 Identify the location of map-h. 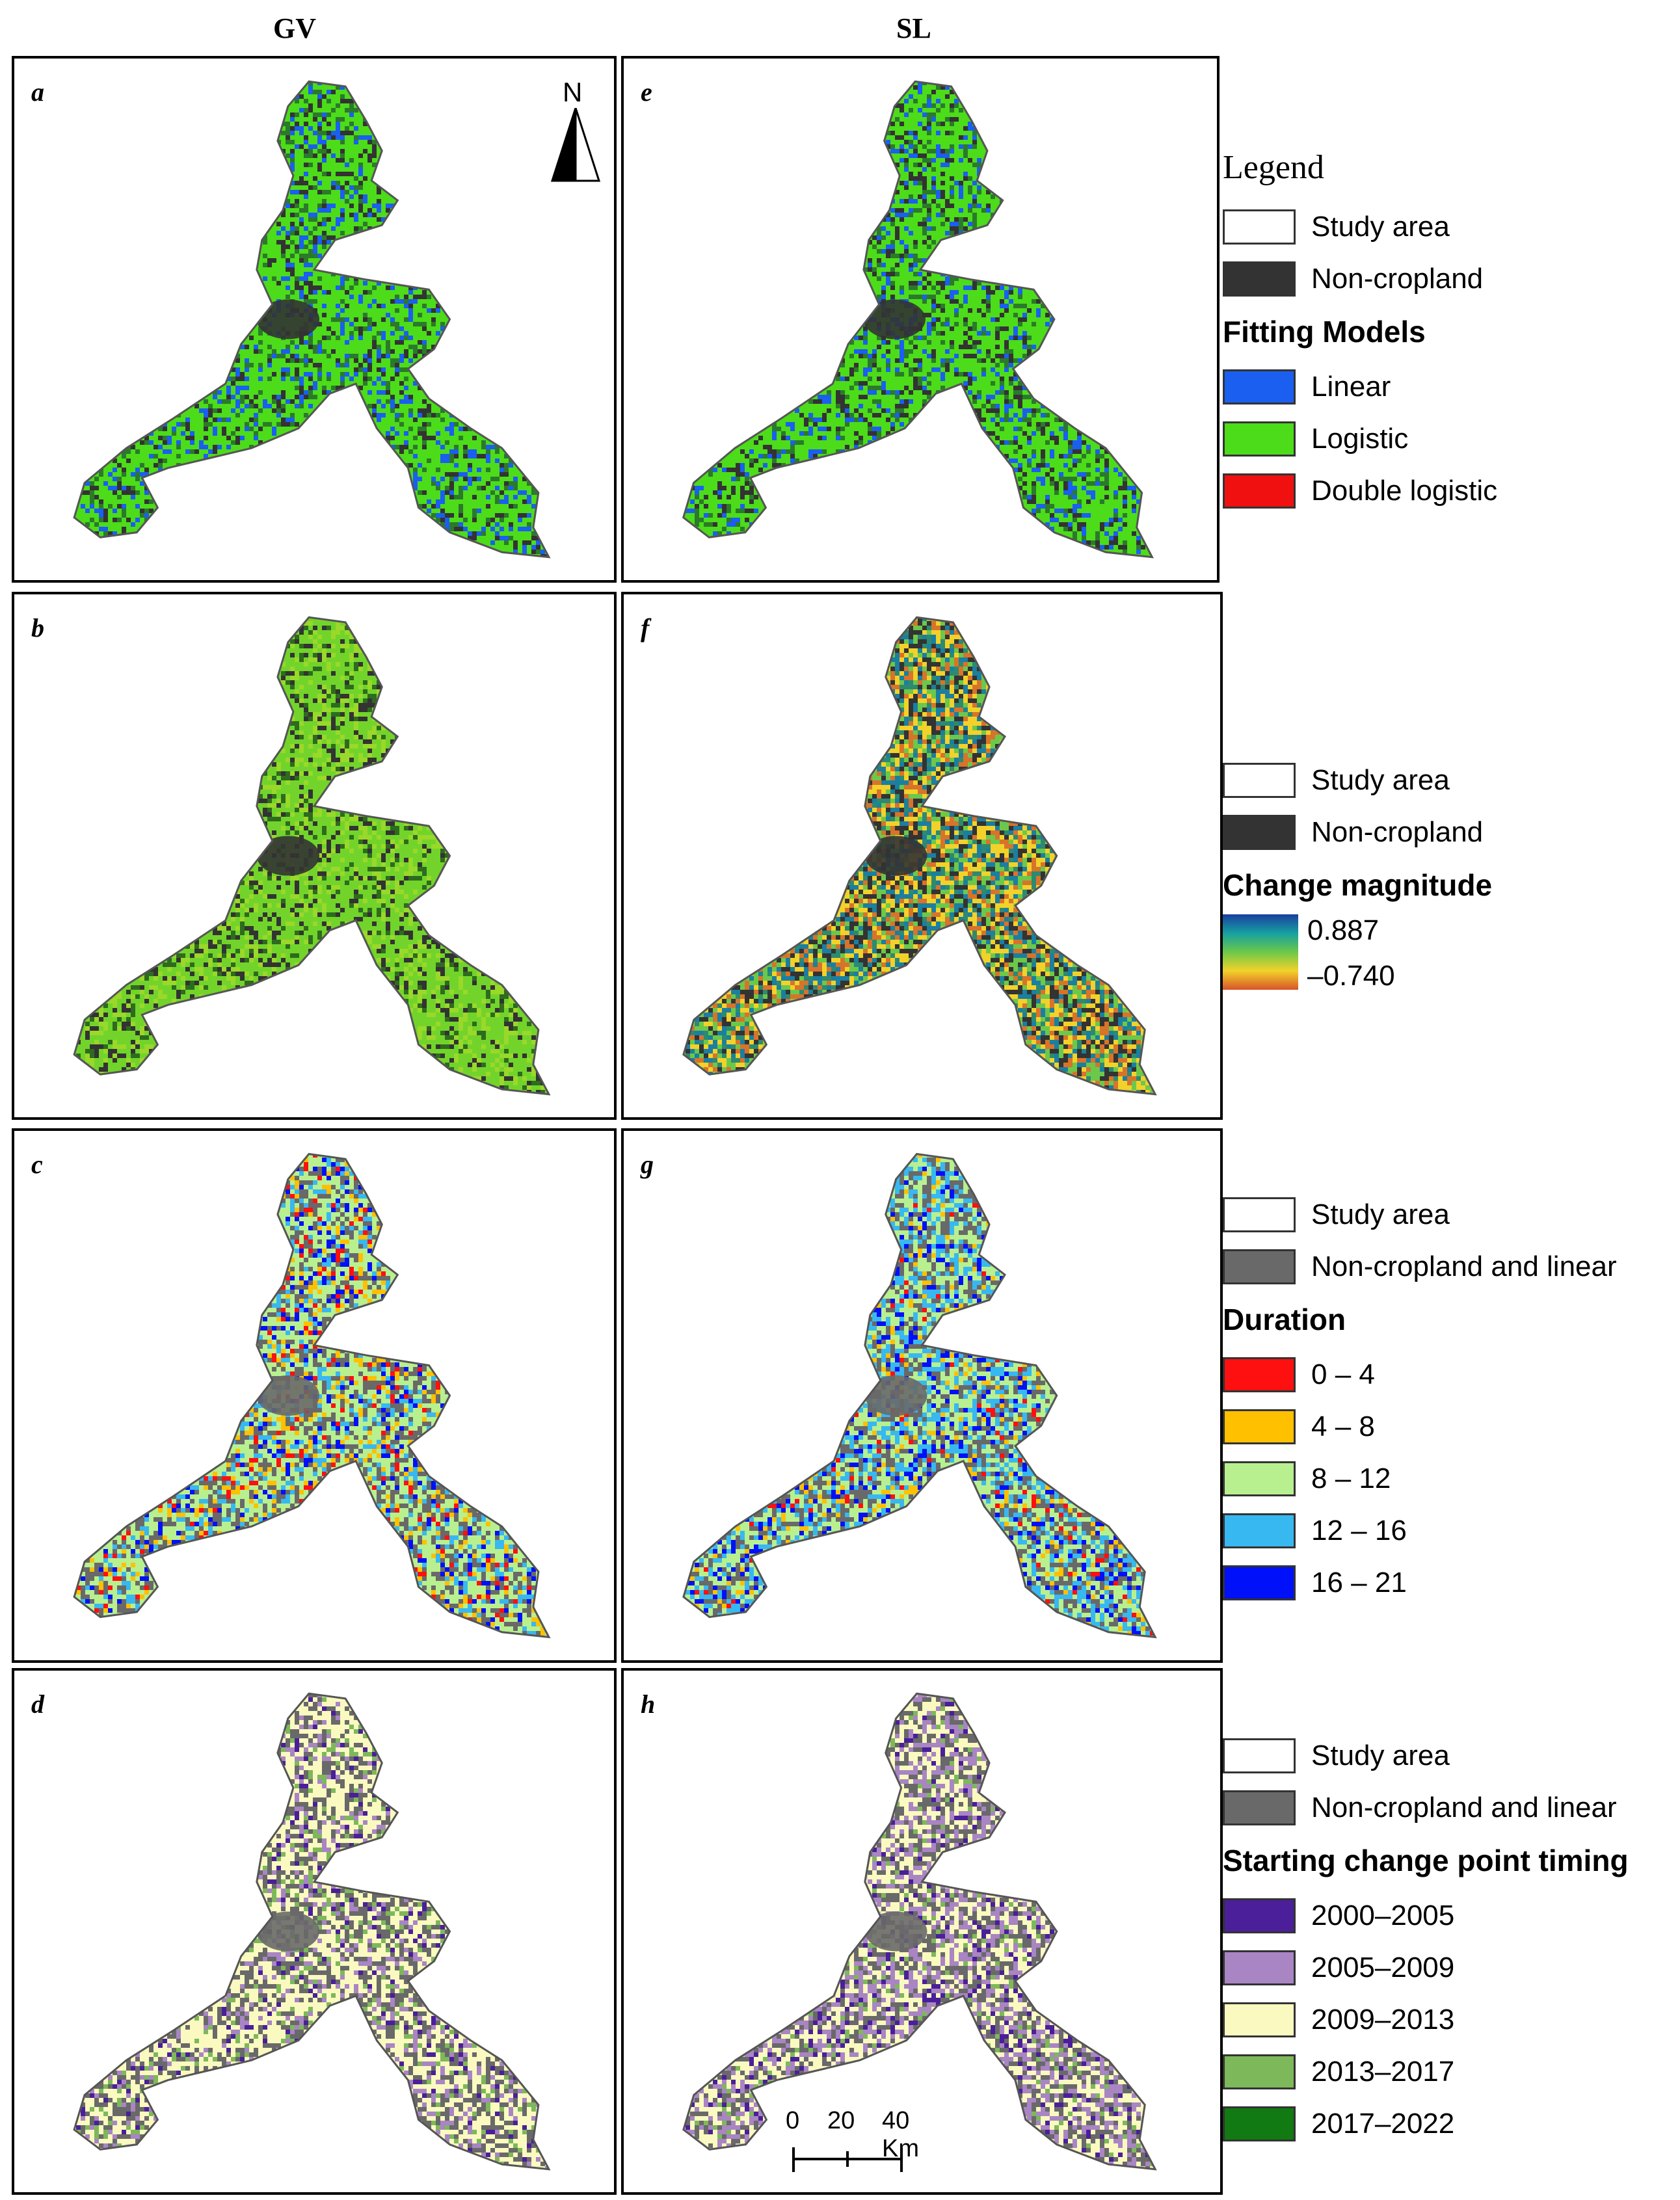
(919, 1931).